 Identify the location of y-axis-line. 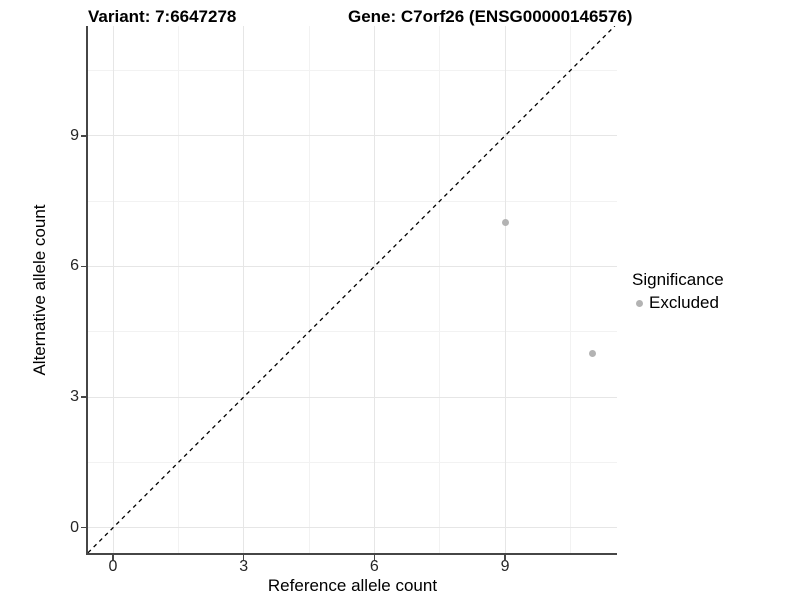
(87, 290).